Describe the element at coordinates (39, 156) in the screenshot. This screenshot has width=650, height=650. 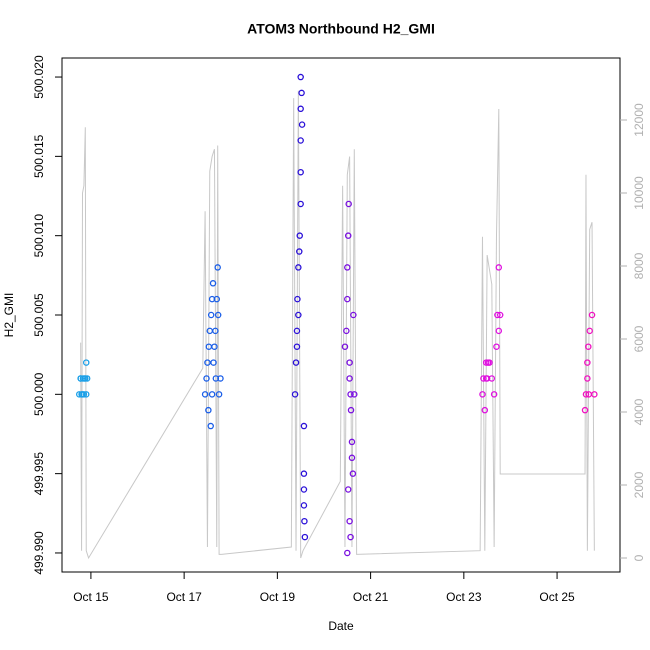
I see `y-tick-label: 500.015` at that location.